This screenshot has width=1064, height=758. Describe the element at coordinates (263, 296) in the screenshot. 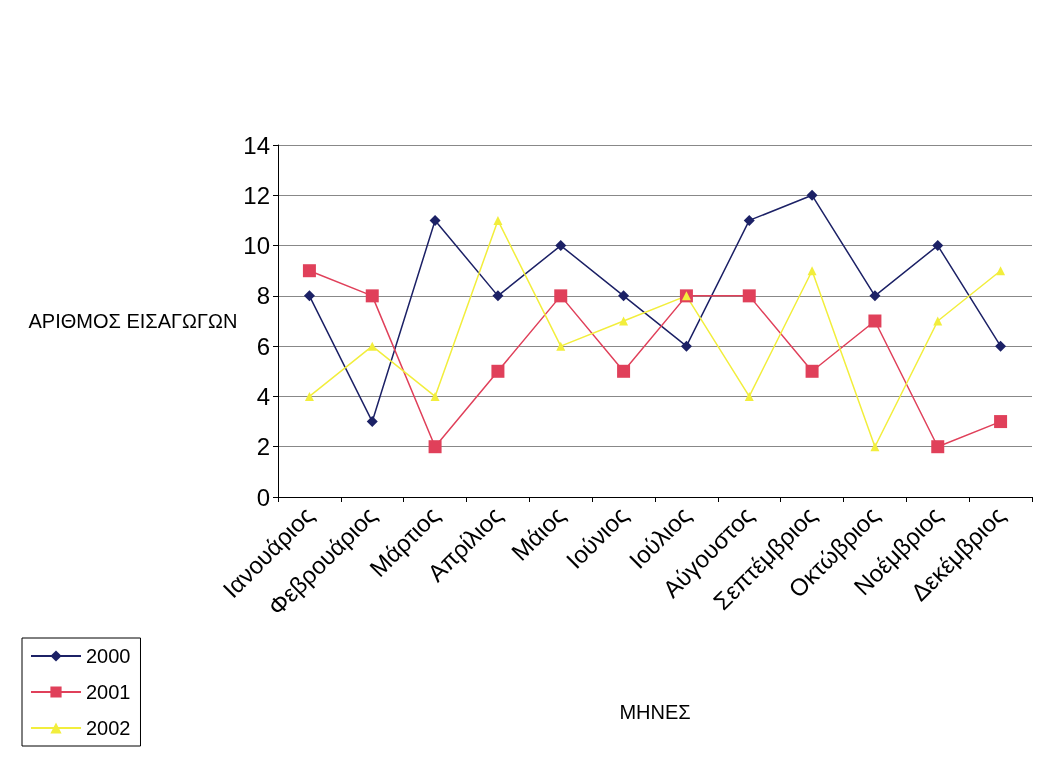

I see `y-tick-label: 8` at that location.